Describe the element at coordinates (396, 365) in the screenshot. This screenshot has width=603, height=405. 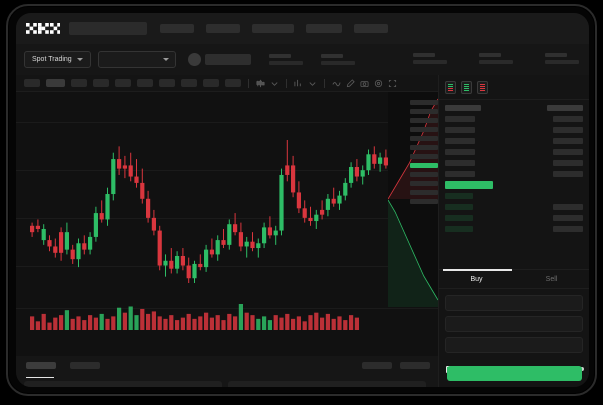
I see `bottom-right-actions` at that location.